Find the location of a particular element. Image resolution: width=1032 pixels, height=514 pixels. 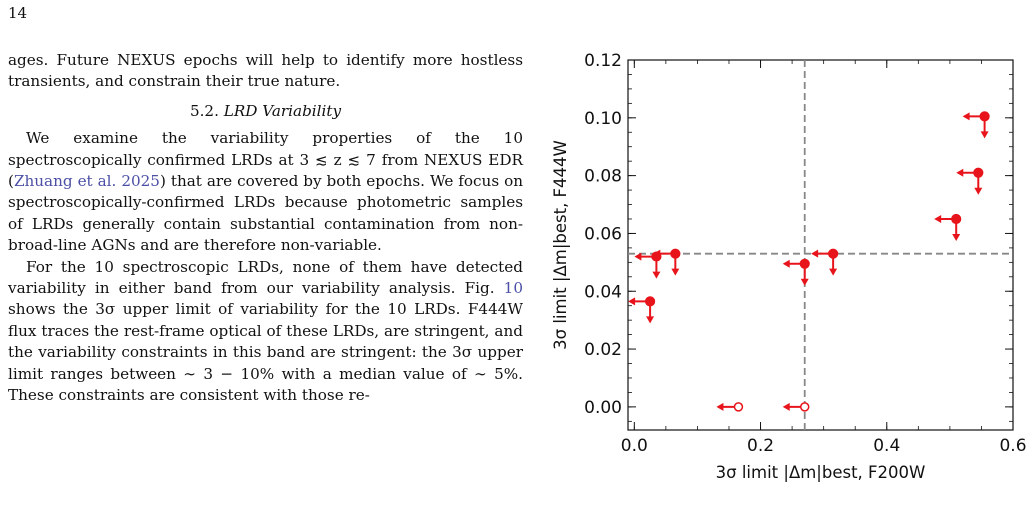

section-heading: 5.2. LRD Variability is located at coordinates (265, 111).